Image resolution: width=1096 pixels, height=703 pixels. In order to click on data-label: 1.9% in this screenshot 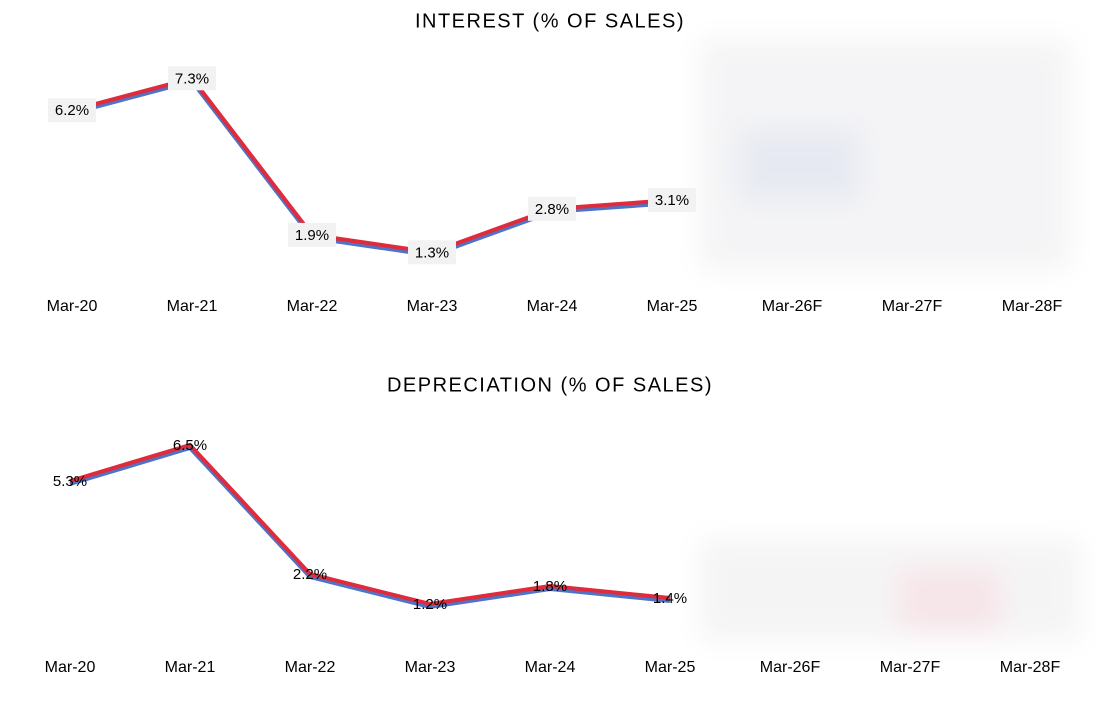, I will do `click(312, 235)`.